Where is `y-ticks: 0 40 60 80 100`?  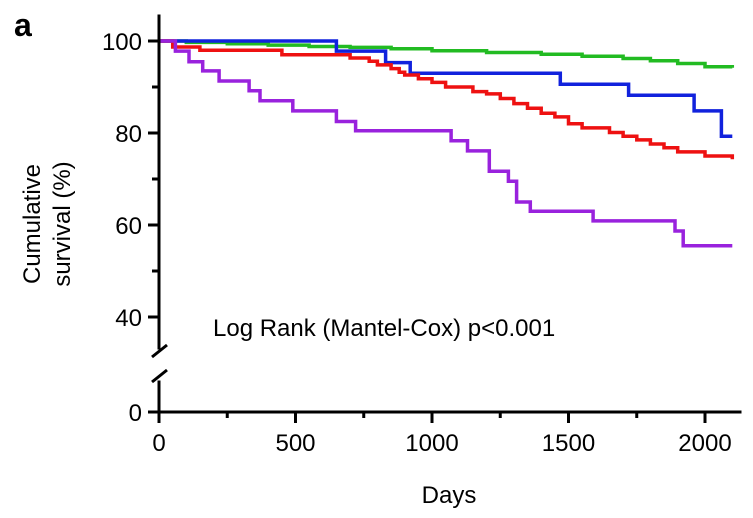
y-ticks: 0 40 60 80 100 is located at coordinates (130, 228).